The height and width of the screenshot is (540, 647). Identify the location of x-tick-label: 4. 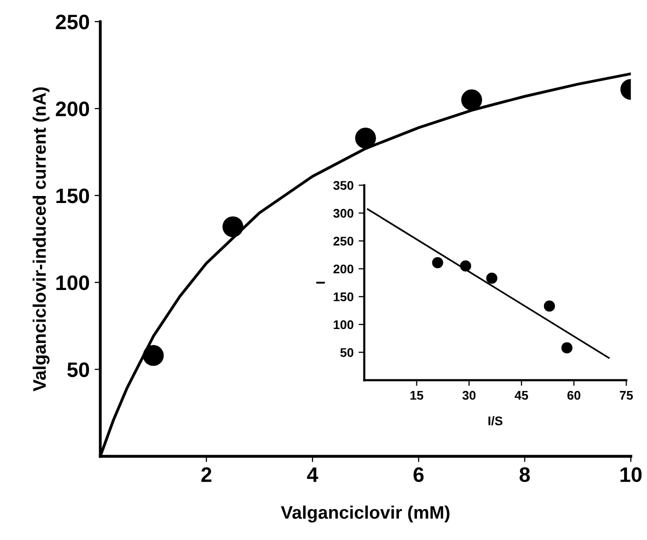
(312, 474).